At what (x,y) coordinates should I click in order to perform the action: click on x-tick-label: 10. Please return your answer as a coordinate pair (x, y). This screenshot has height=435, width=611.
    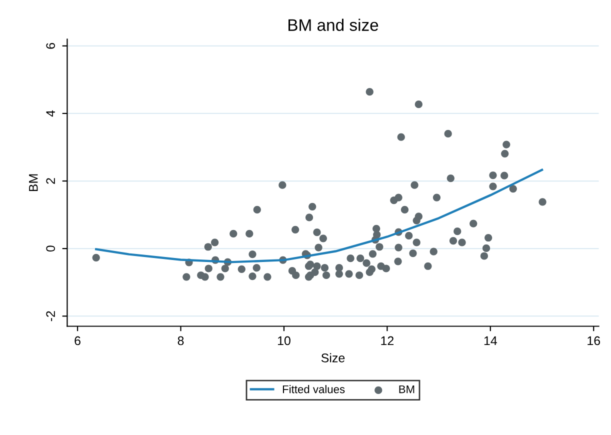
    Looking at the image, I should click on (284, 341).